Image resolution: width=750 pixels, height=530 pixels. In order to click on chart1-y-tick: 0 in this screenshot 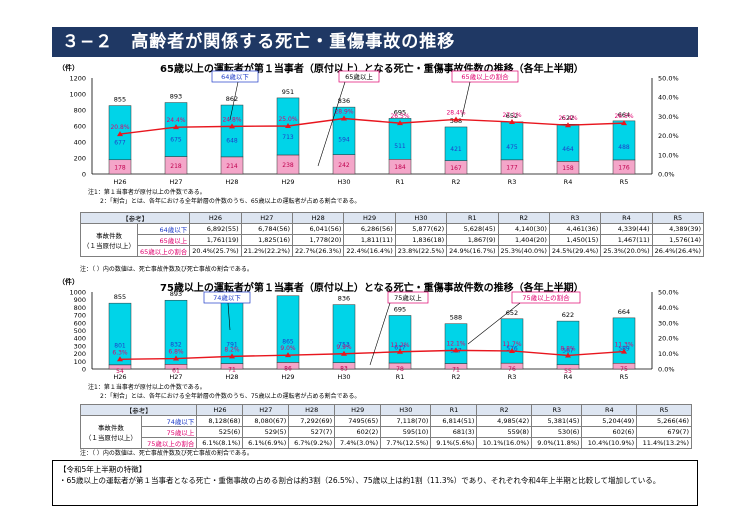, I will do `click(84, 175)`.